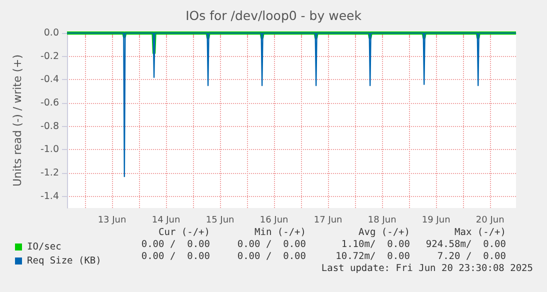 This screenshot has height=292, width=547. I want to click on x-tick-label: 19 Jun, so click(436, 221).